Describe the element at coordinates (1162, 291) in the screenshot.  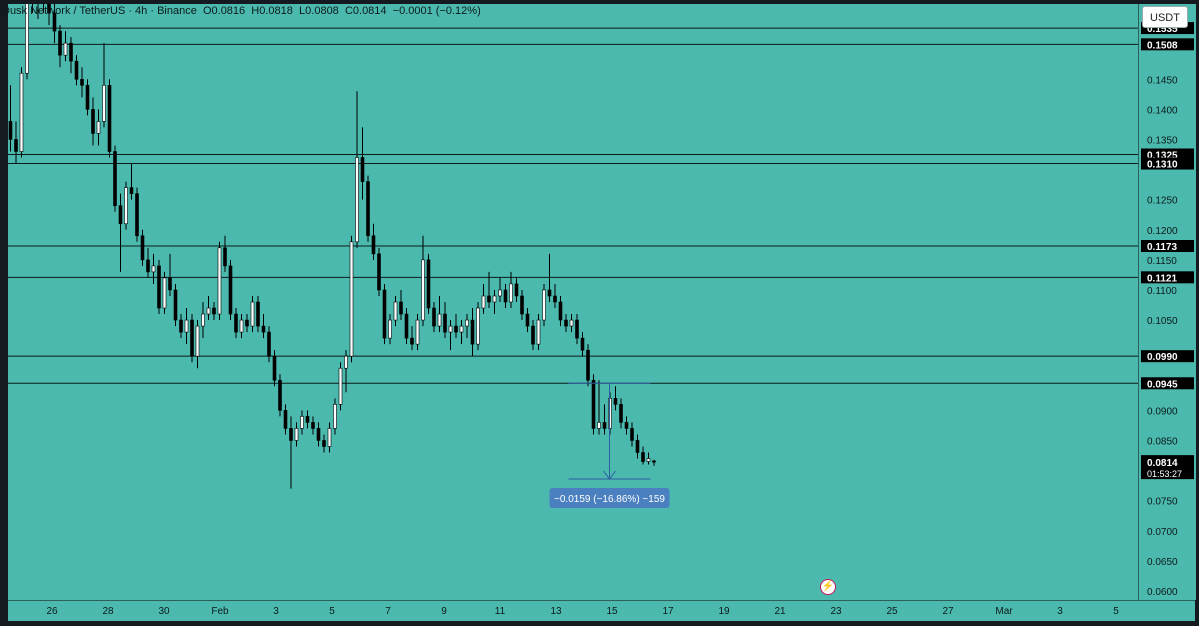
I see `price-tick-label: 0.1100` at that location.